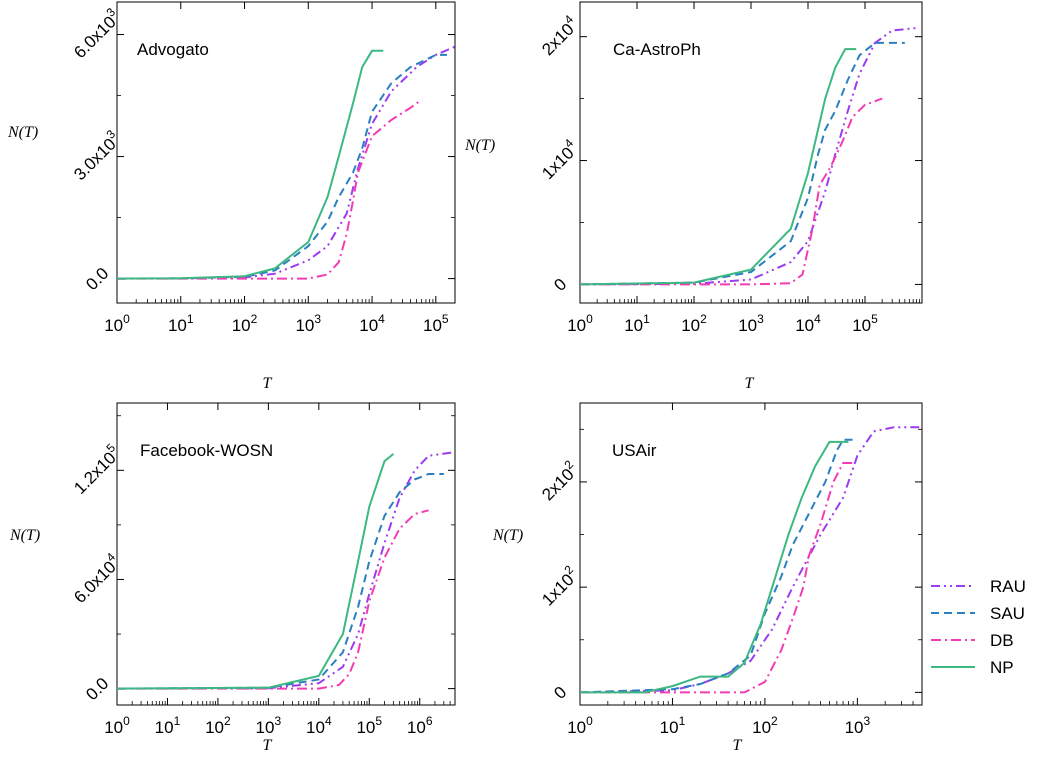 This screenshot has width=1047, height=759. What do you see at coordinates (95, 33) in the screenshot?
I see `y-tick-label: 6.0x103` at bounding box center [95, 33].